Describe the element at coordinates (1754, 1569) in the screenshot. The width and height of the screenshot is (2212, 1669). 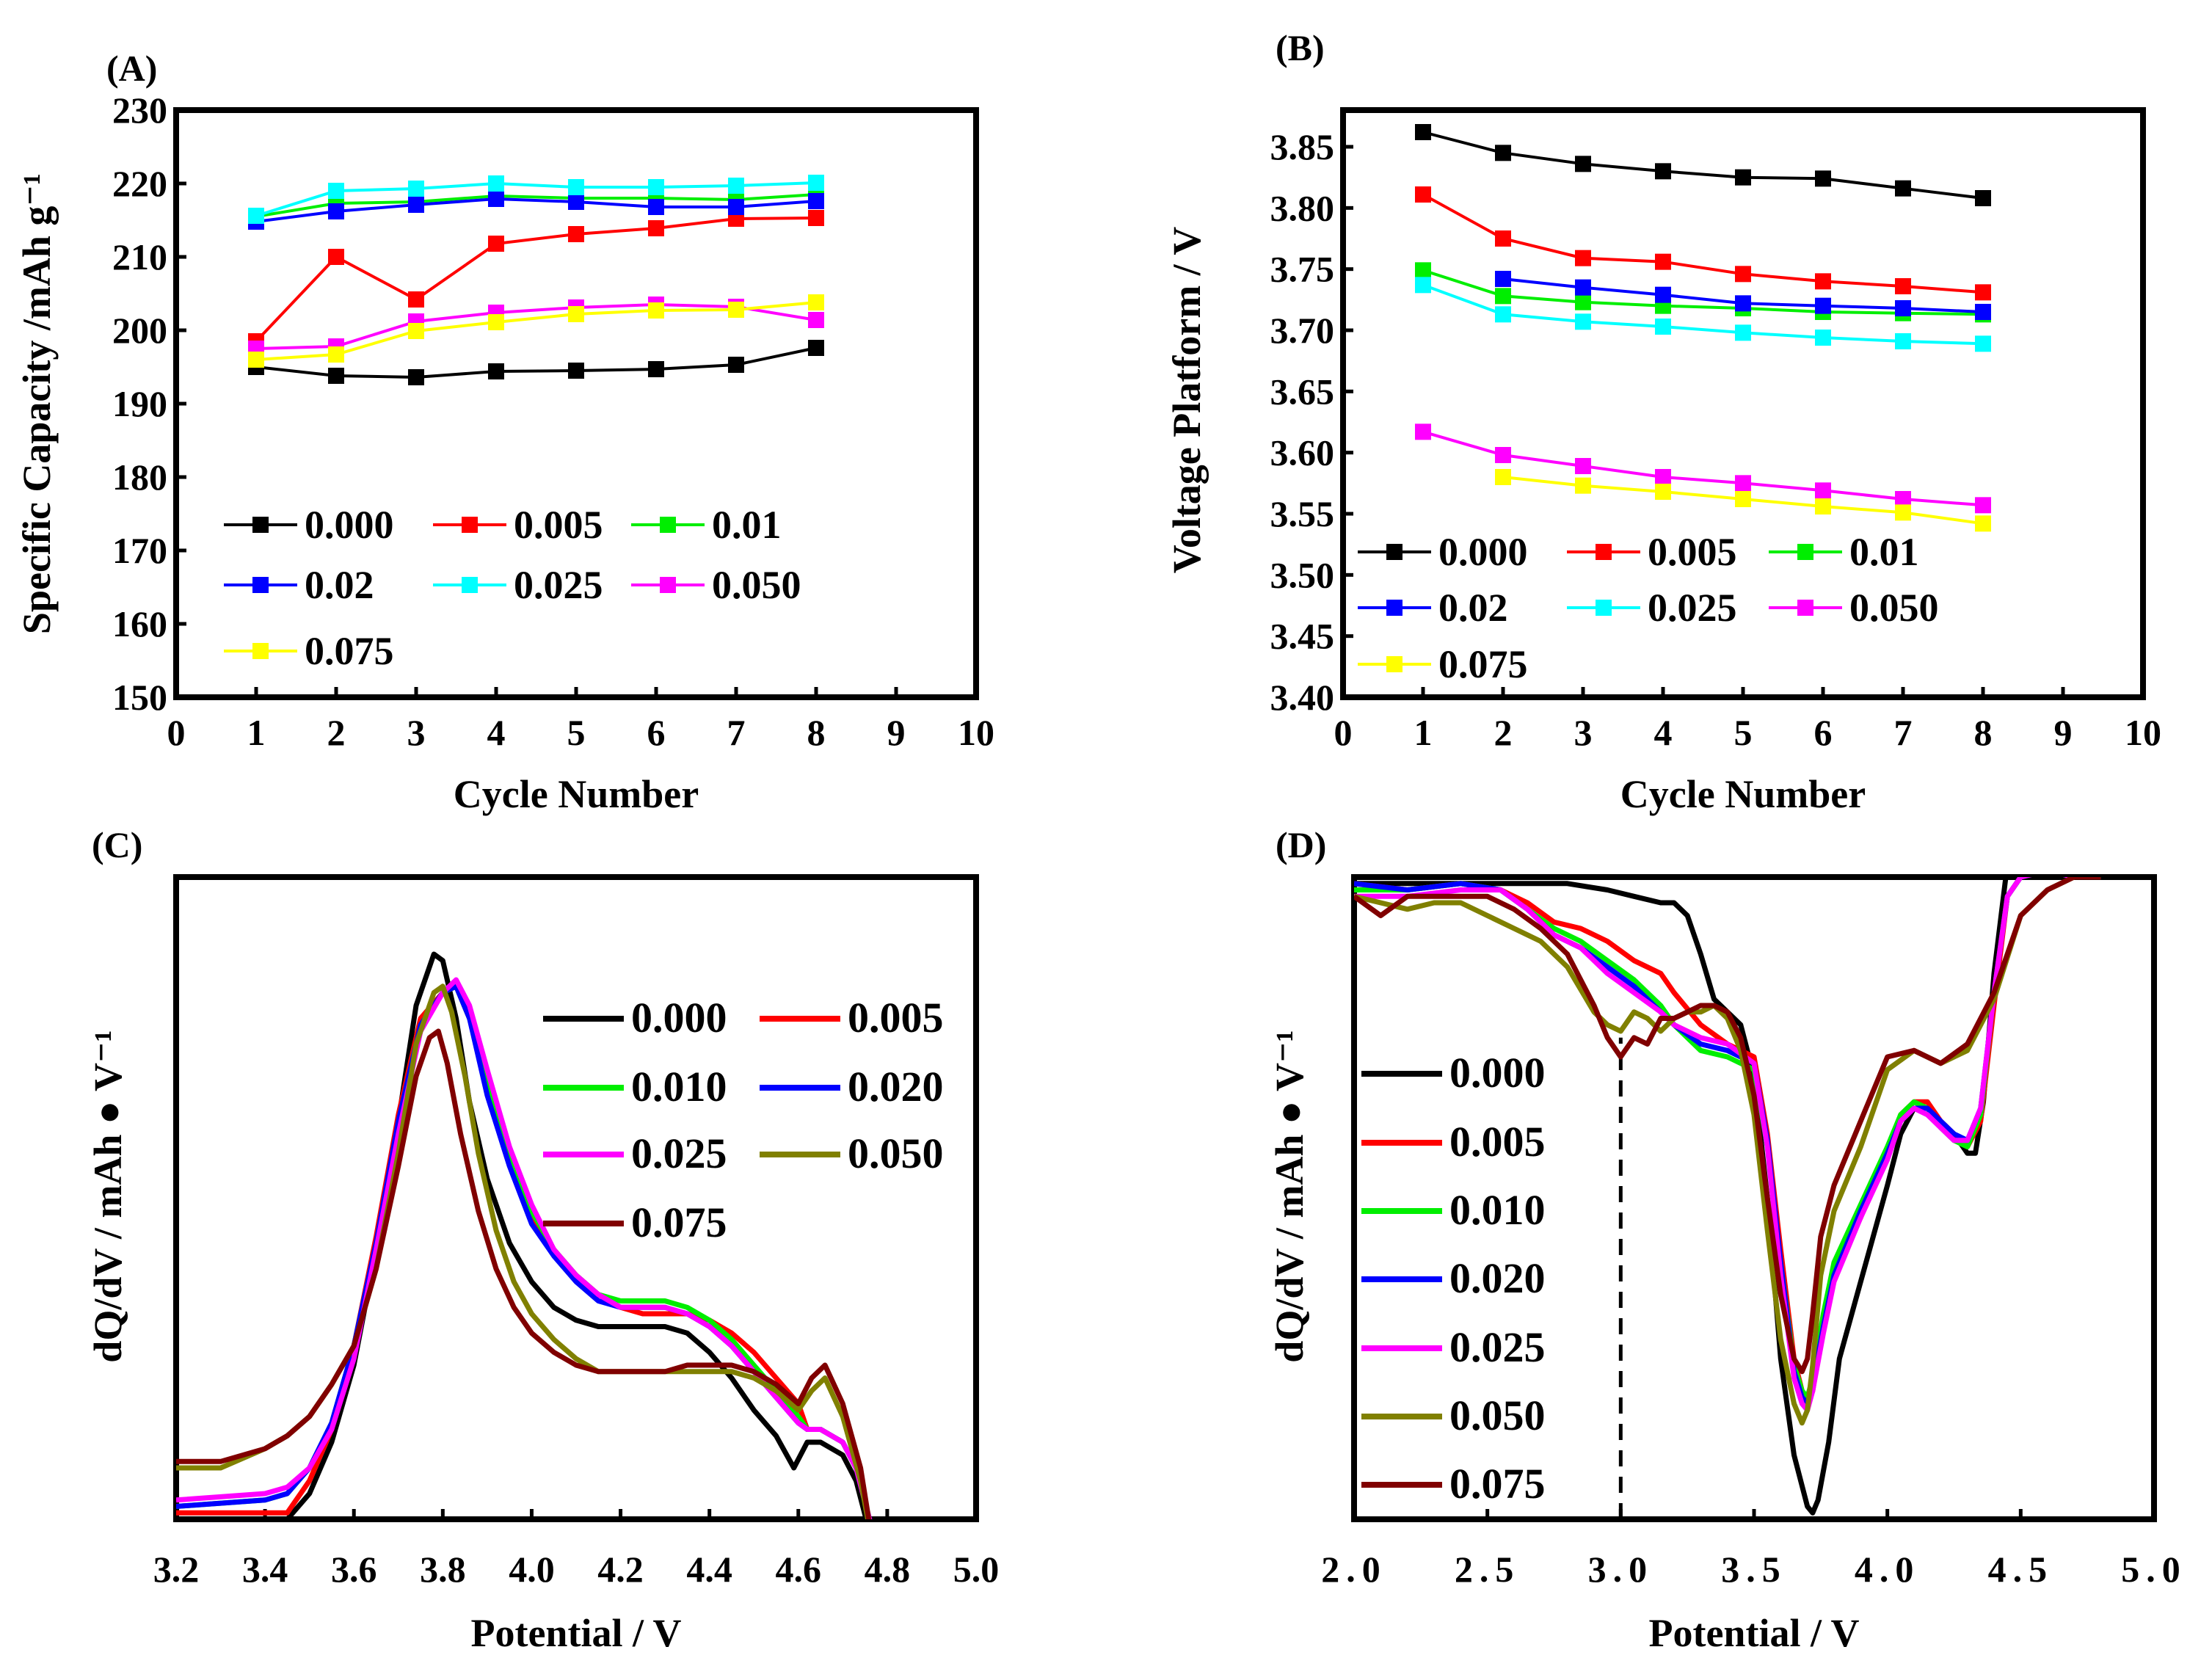
I see `x-tick-label-d: 3.5` at that location.